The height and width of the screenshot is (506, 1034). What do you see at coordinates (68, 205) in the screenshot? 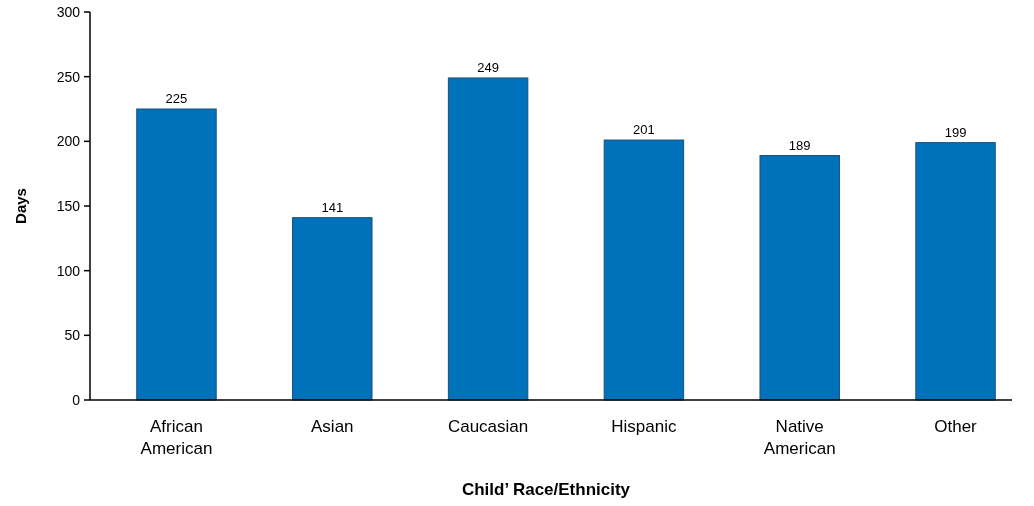
I see `y-tick-label: 150` at bounding box center [68, 205].